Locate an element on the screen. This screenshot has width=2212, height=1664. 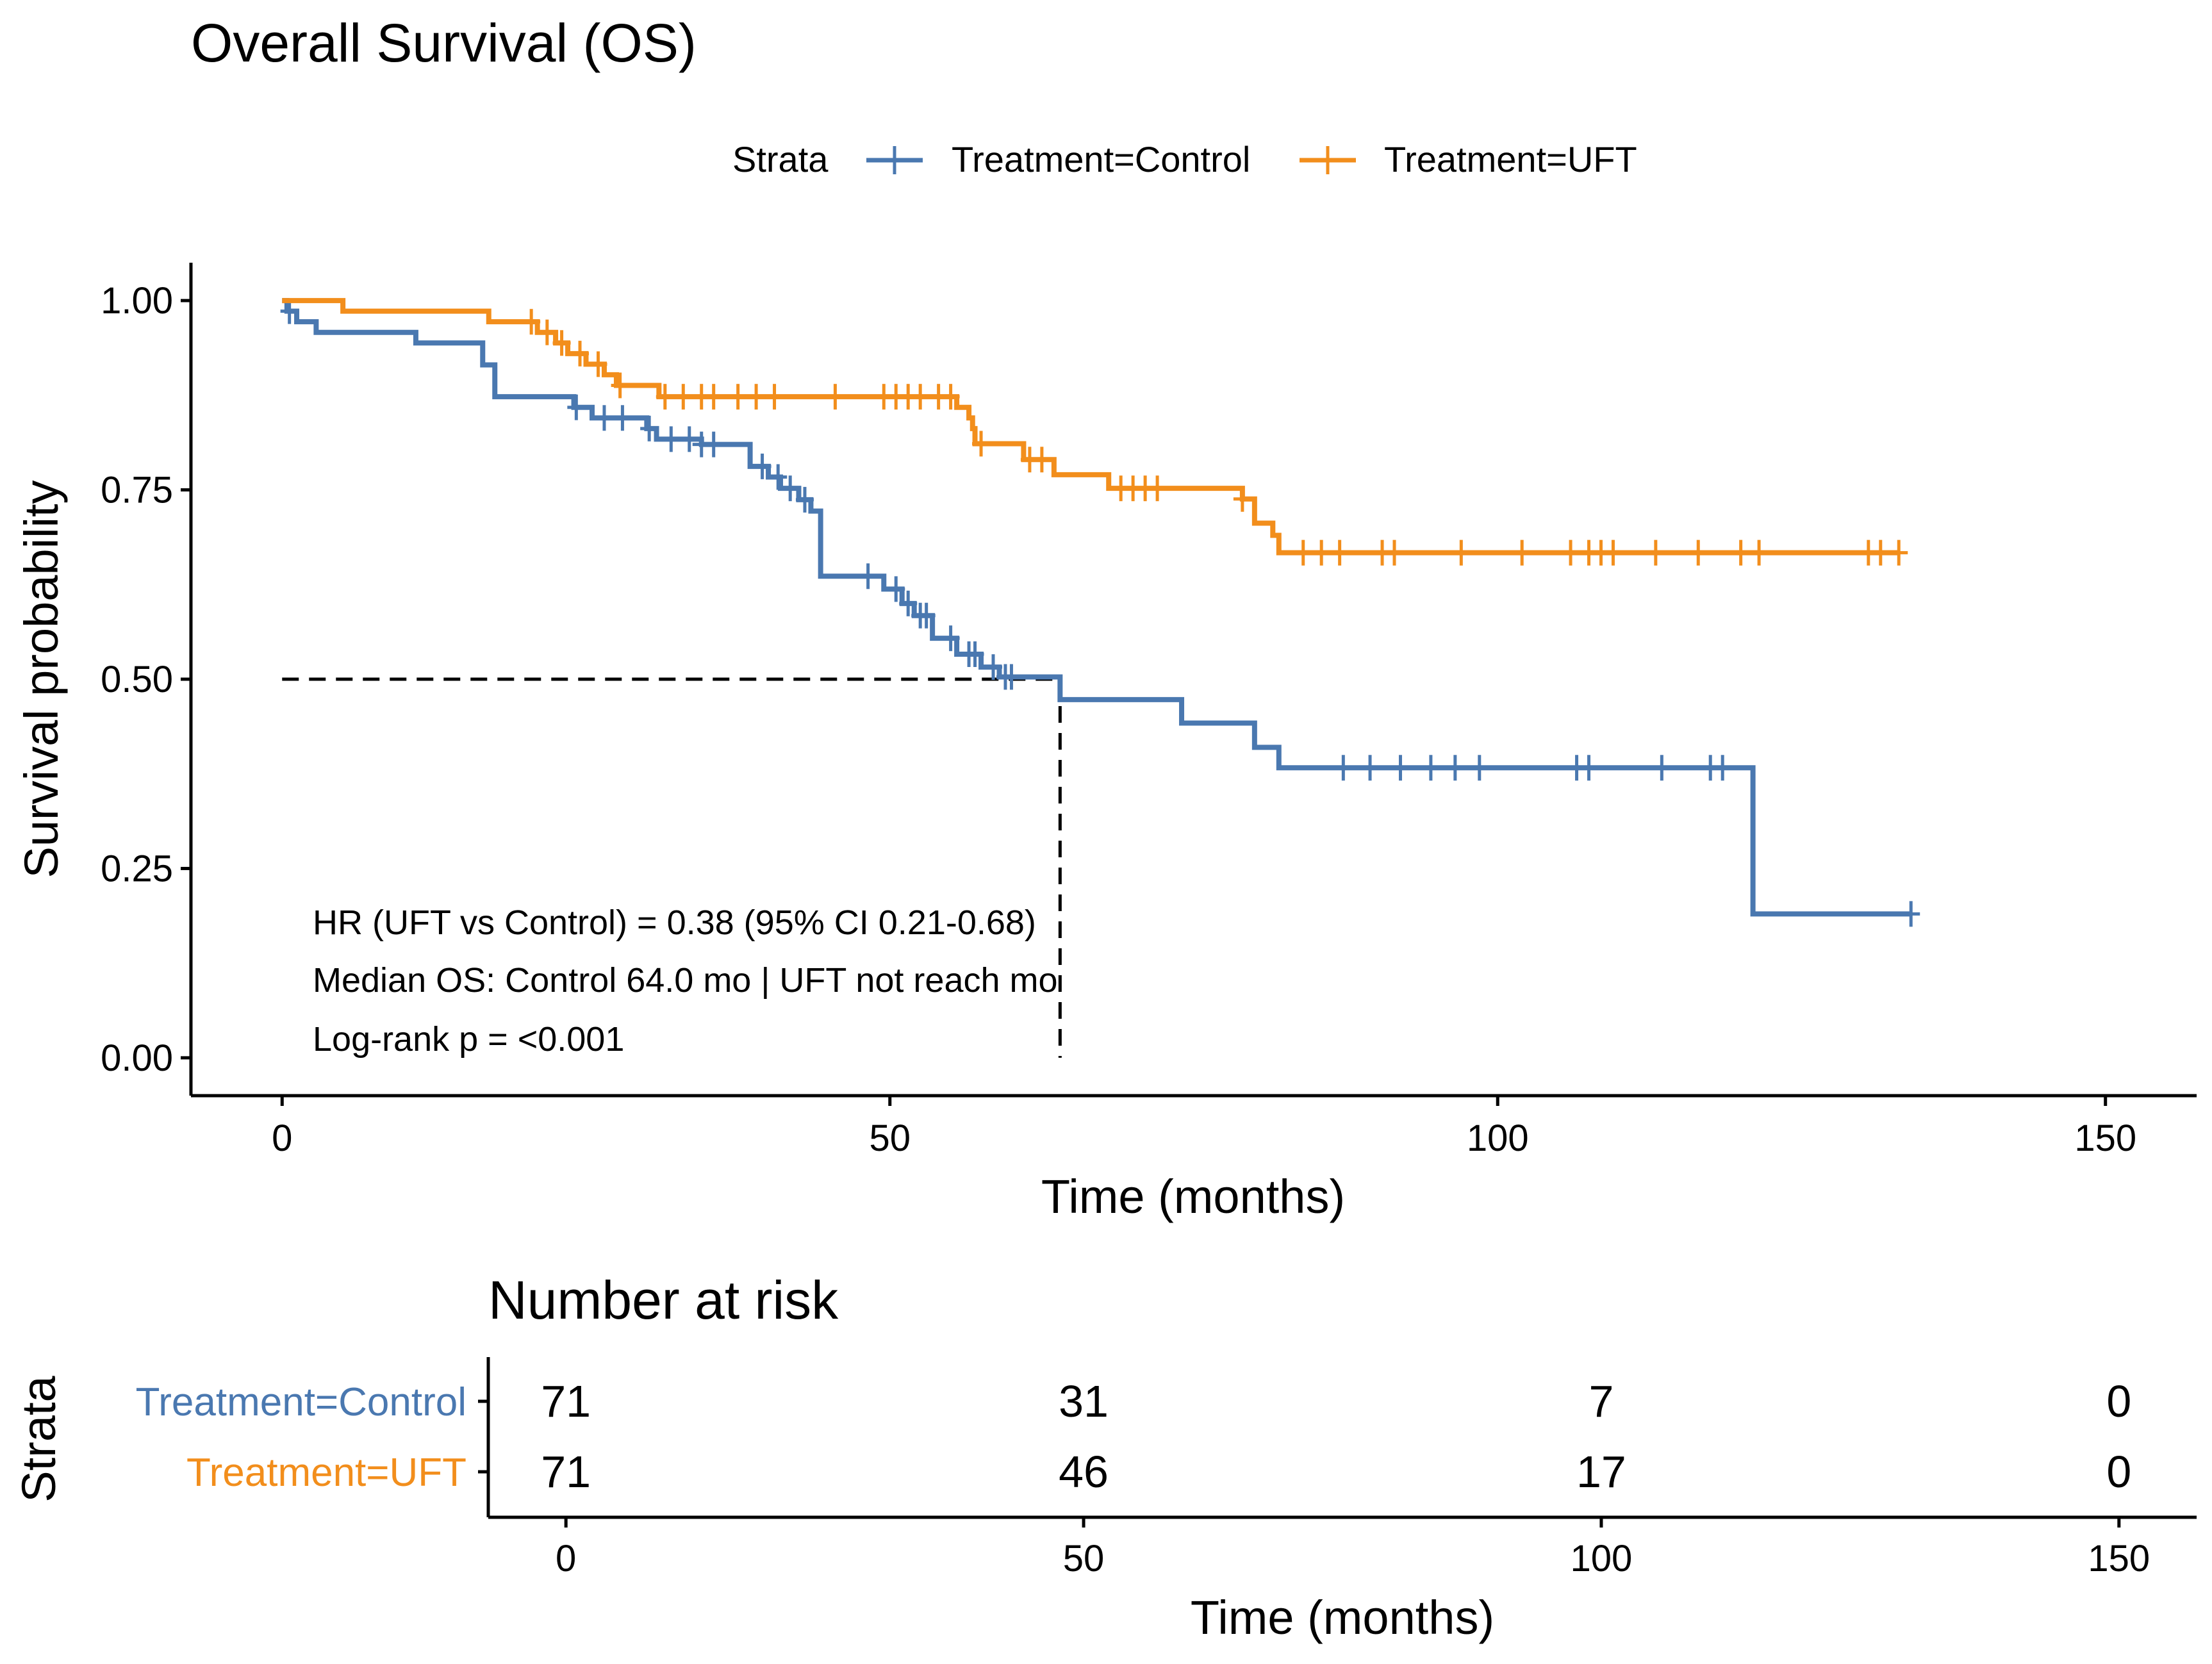
risk-x-axis-title: Time (months) is located at coordinates (1342, 1617).